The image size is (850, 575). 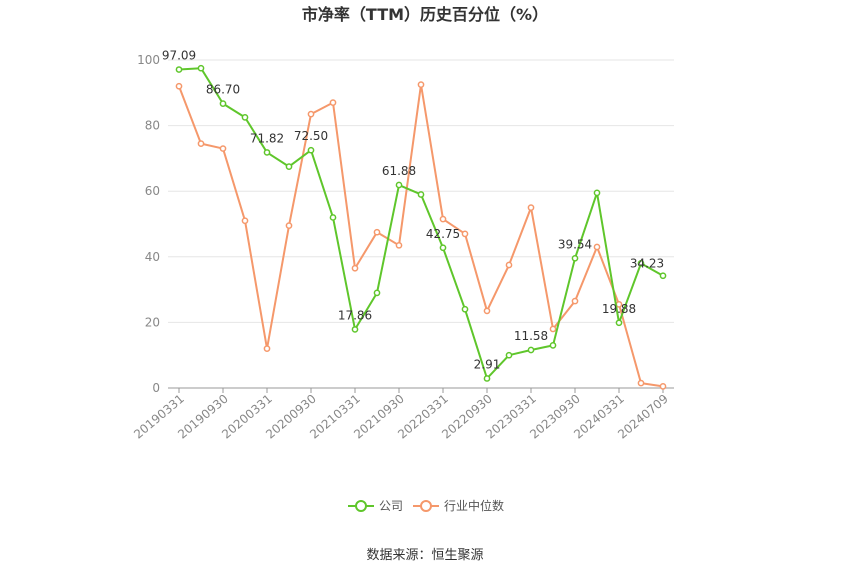 I want to click on data-label: 42.75, so click(x=443, y=234).